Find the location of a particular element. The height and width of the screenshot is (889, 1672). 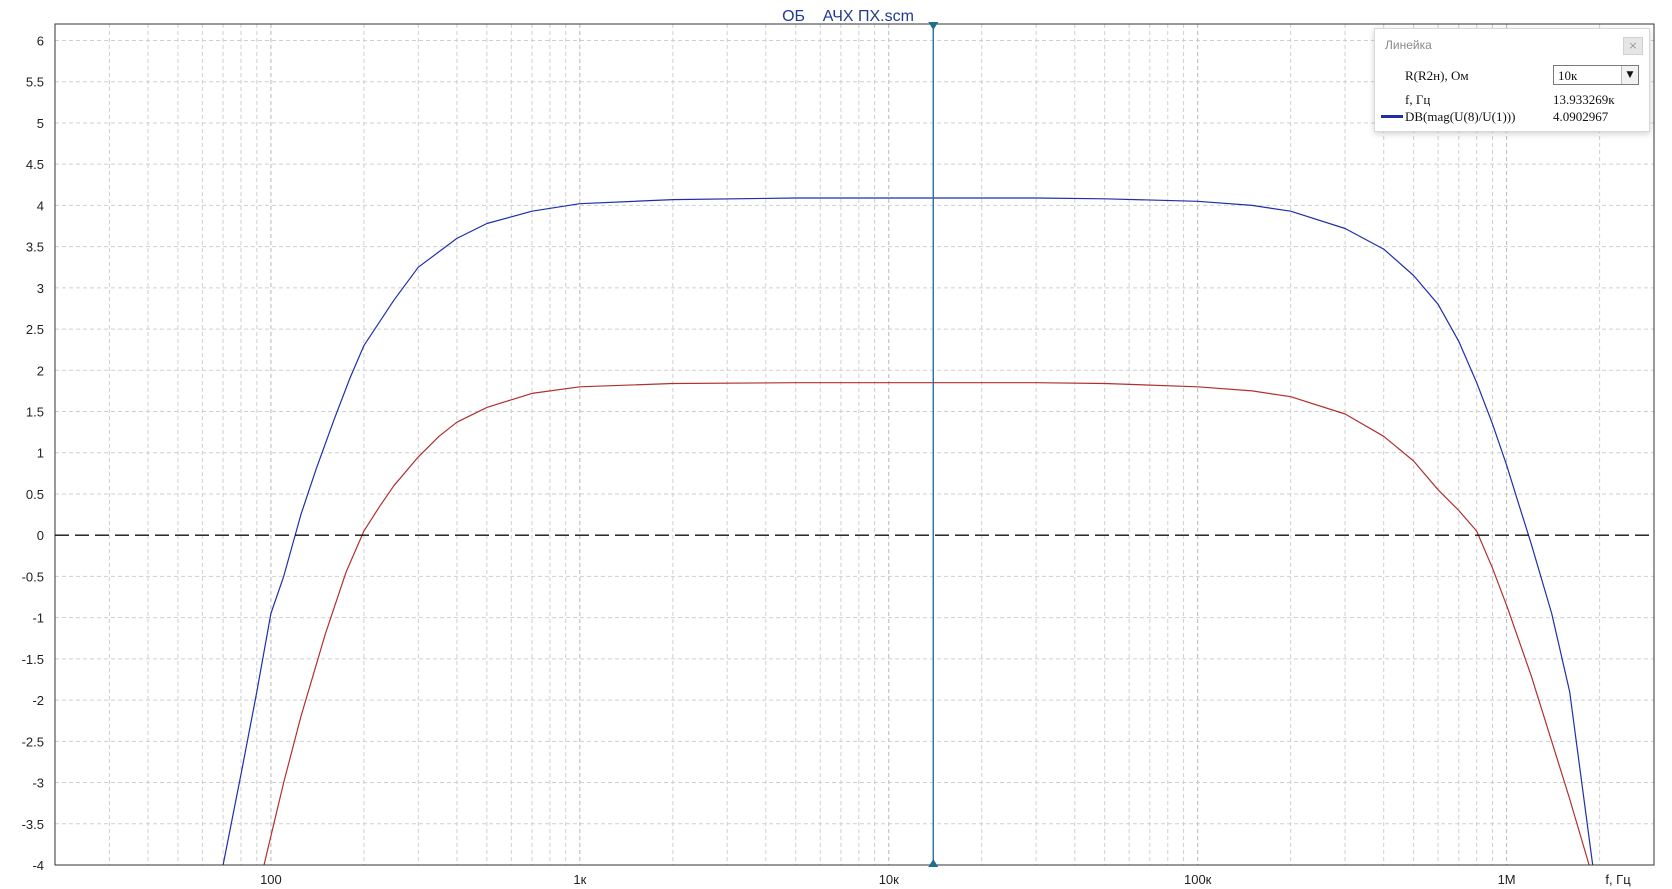

x-axis-label: f, Гц is located at coordinates (1618, 879).